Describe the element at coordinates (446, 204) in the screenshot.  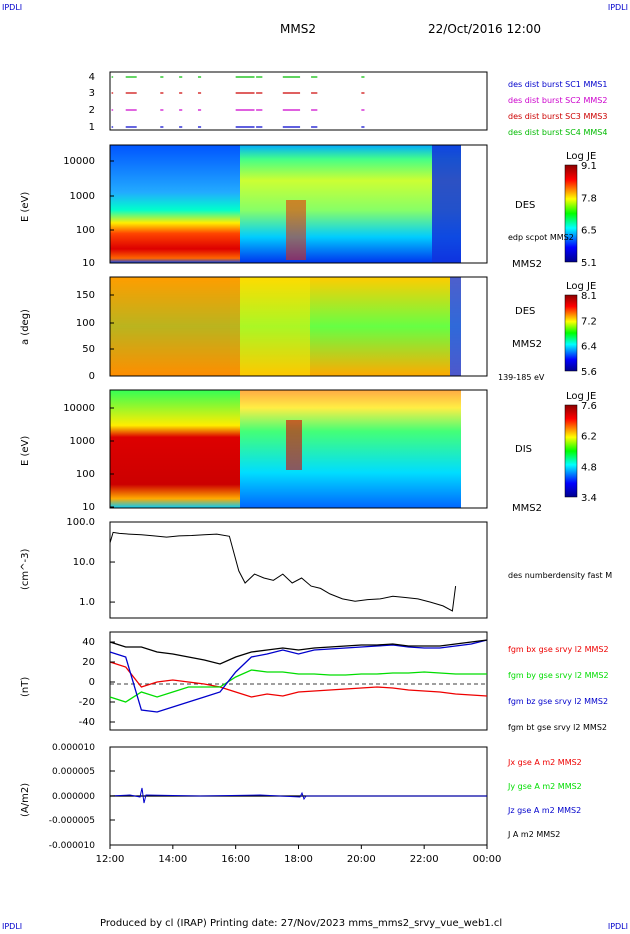
I see `des-energy-late-block` at that location.